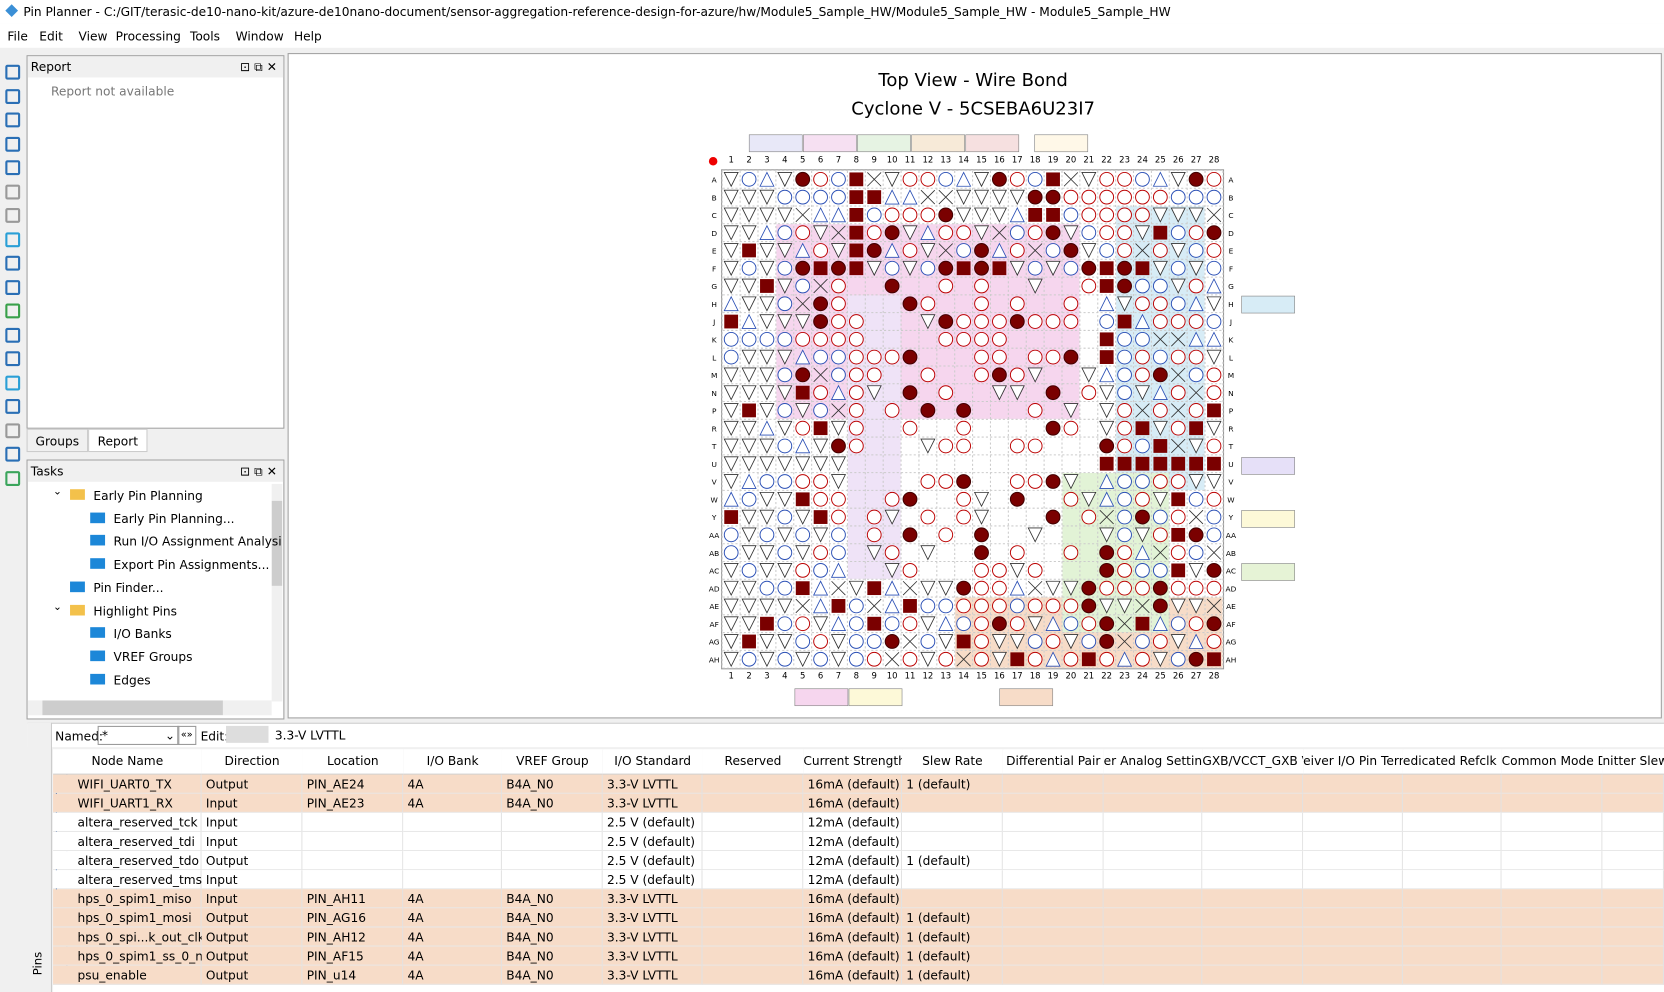  Describe the element at coordinates (353, 762) in the screenshot. I see `column-header: Location` at that location.